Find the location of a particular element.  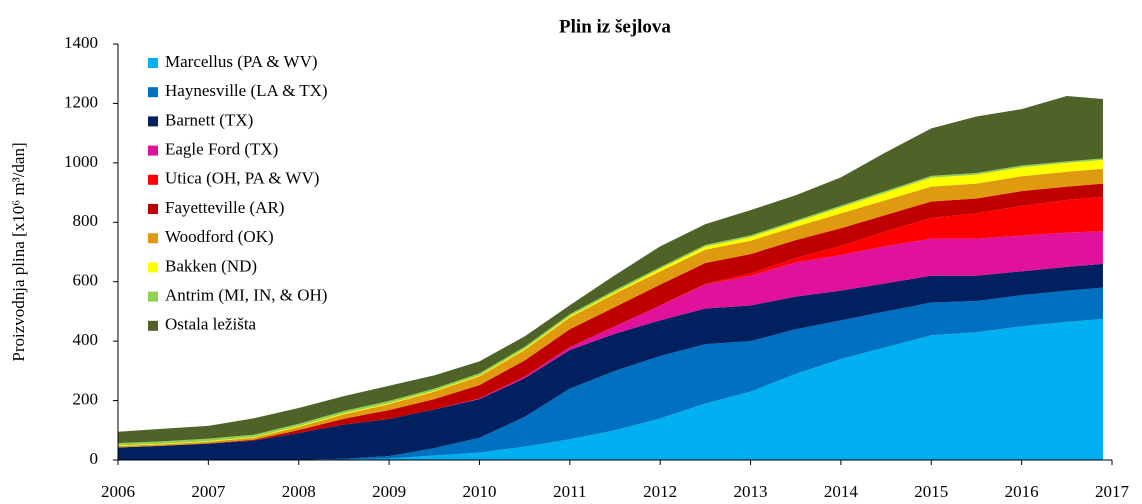

x-tick-label: 2016 is located at coordinates (1022, 491).